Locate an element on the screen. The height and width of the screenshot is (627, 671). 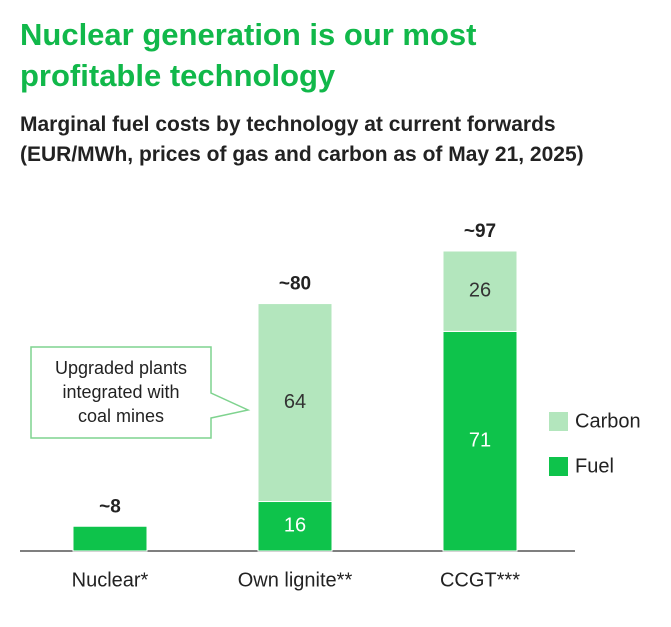
segment-label: 26 is located at coordinates (480, 290).